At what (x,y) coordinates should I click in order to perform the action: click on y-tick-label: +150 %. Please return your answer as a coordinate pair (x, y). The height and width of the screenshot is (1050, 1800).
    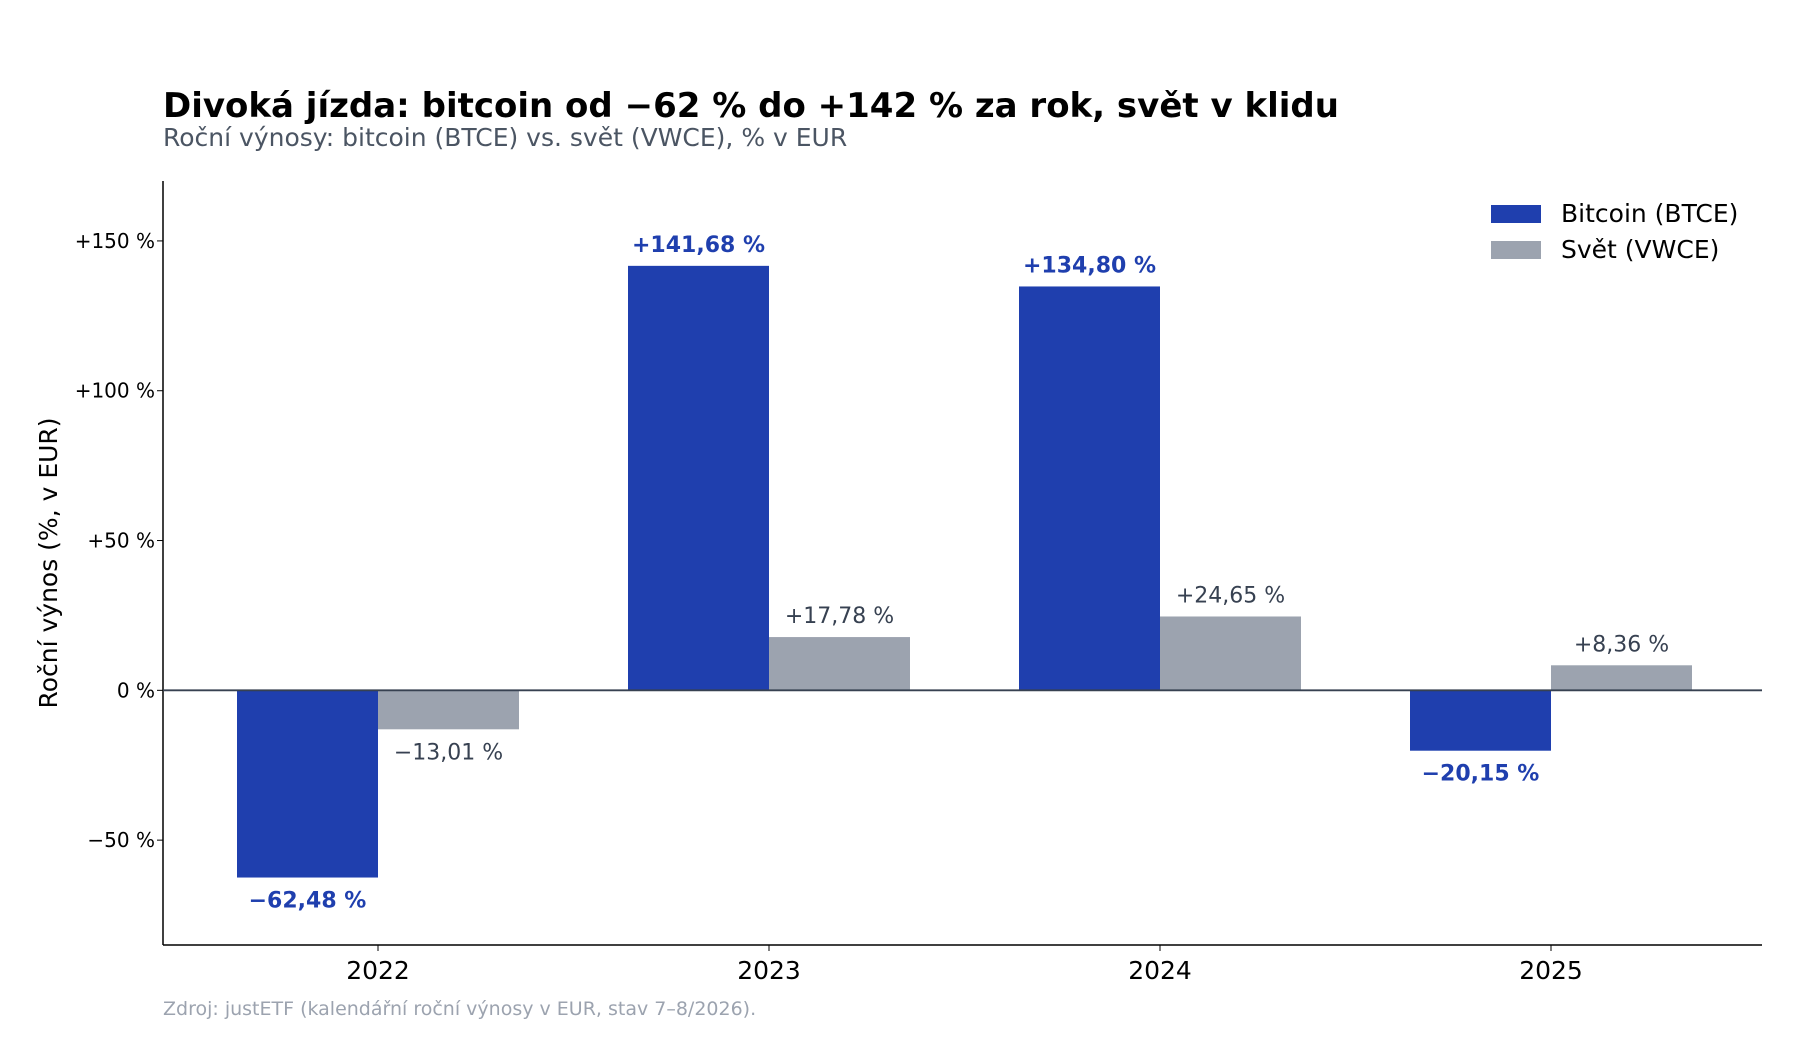
    Looking at the image, I should click on (115, 241).